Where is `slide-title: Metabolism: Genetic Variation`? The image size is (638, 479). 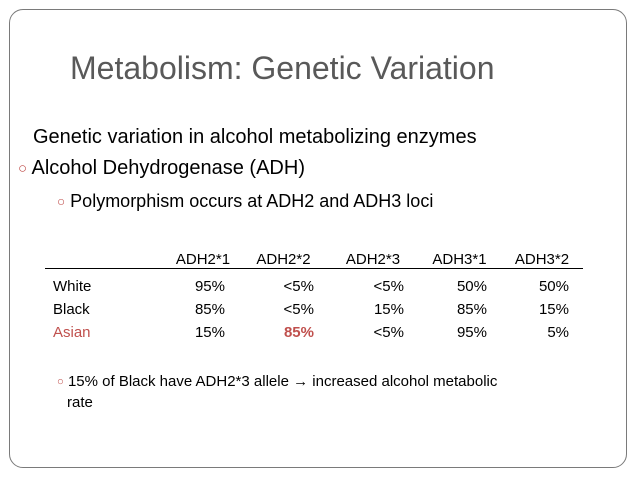
slide-title: Metabolism: Genetic Variation is located at coordinates (282, 68).